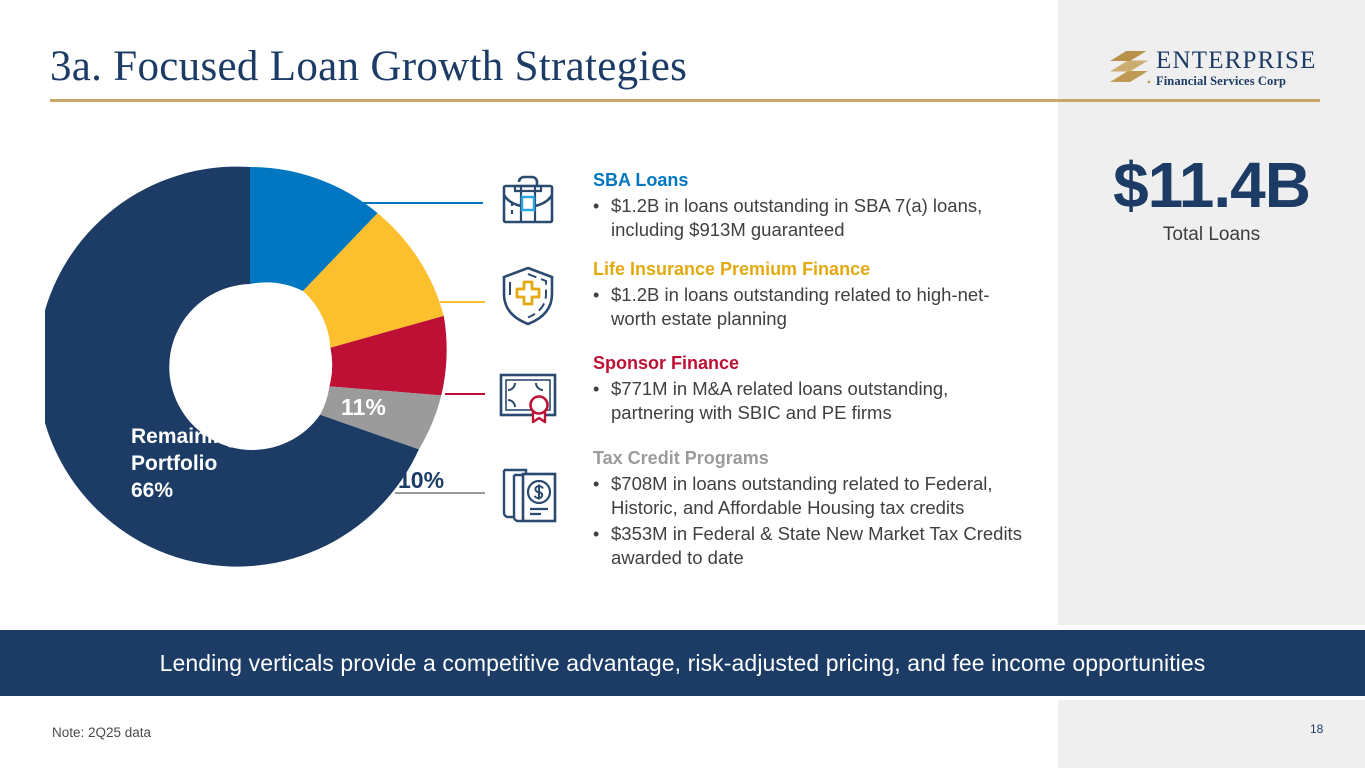 The width and height of the screenshot is (1365, 768). I want to click on slice-life, so click(373, 280).